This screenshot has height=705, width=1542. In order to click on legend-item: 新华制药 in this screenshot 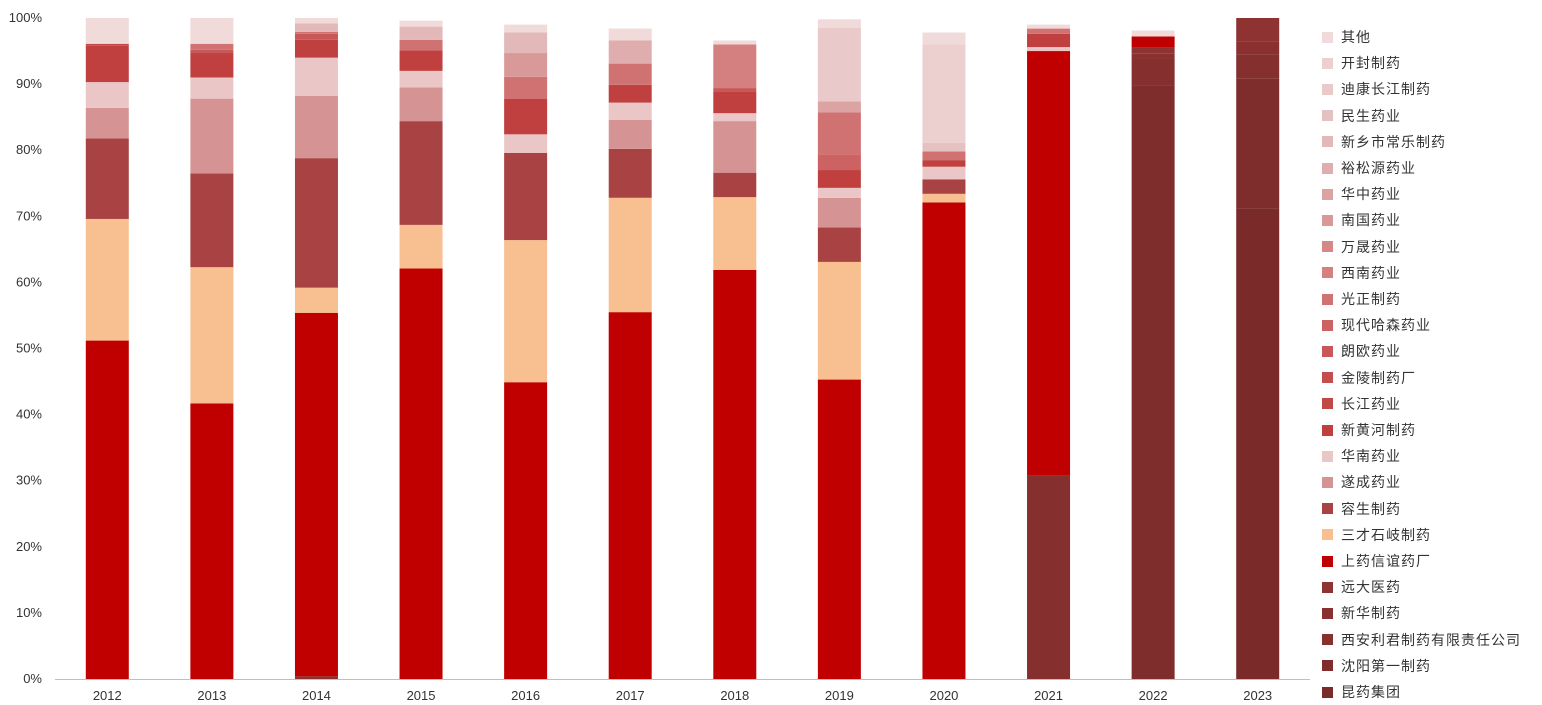, I will do `click(1361, 613)`.